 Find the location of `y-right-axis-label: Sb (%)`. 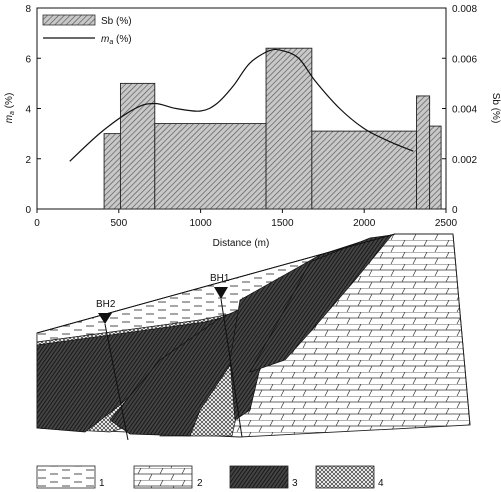

y-right-axis-label: Sb (%) is located at coordinates (495, 108).